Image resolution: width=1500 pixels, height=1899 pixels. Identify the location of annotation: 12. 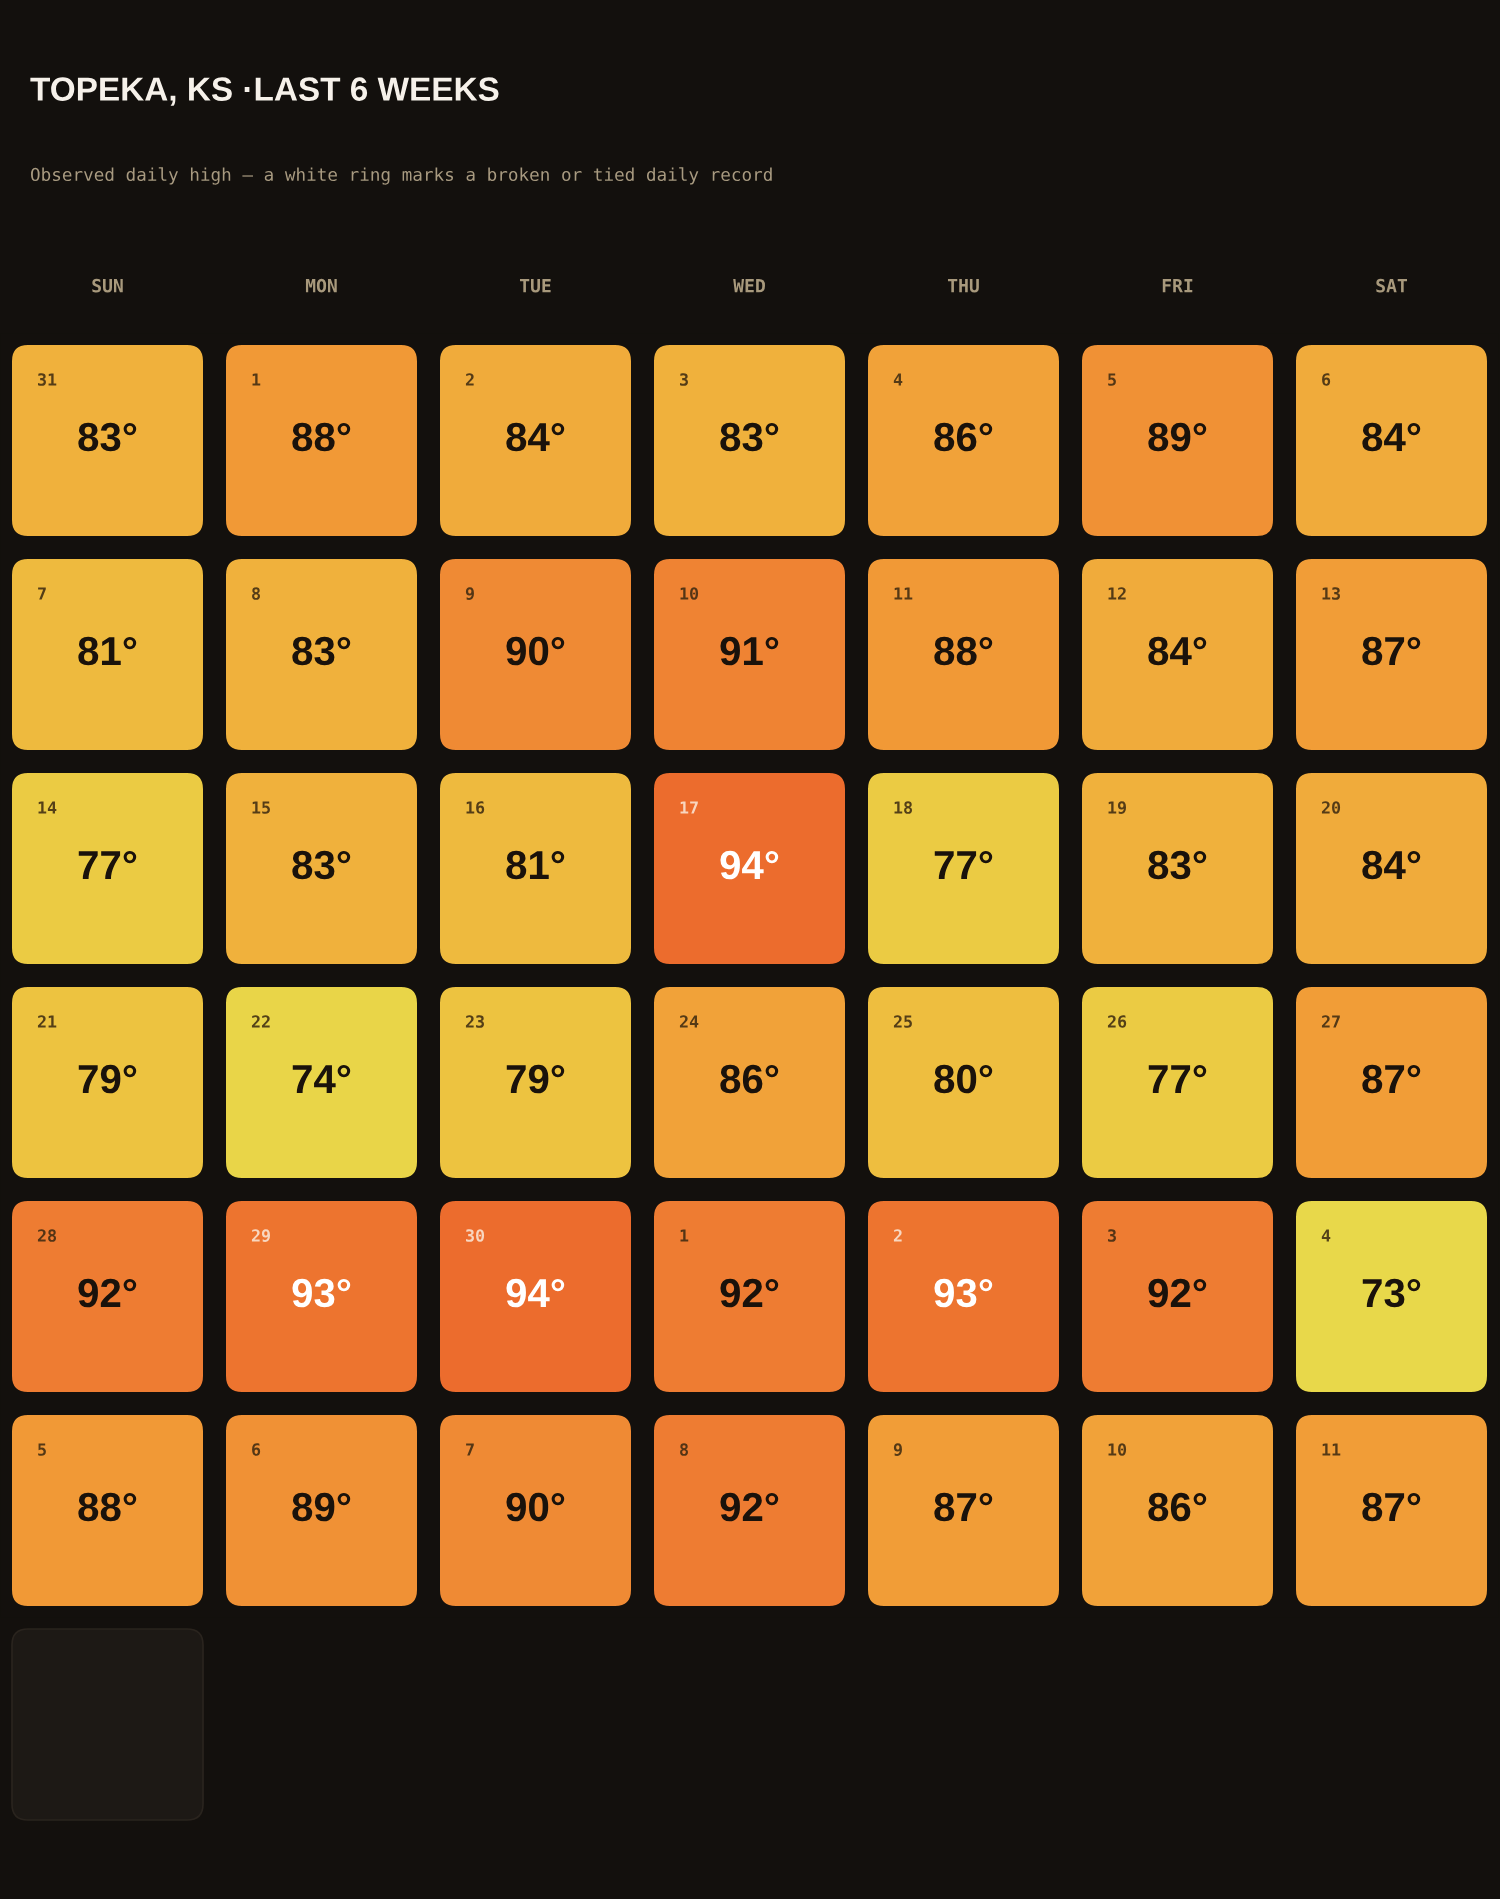
(1117, 593).